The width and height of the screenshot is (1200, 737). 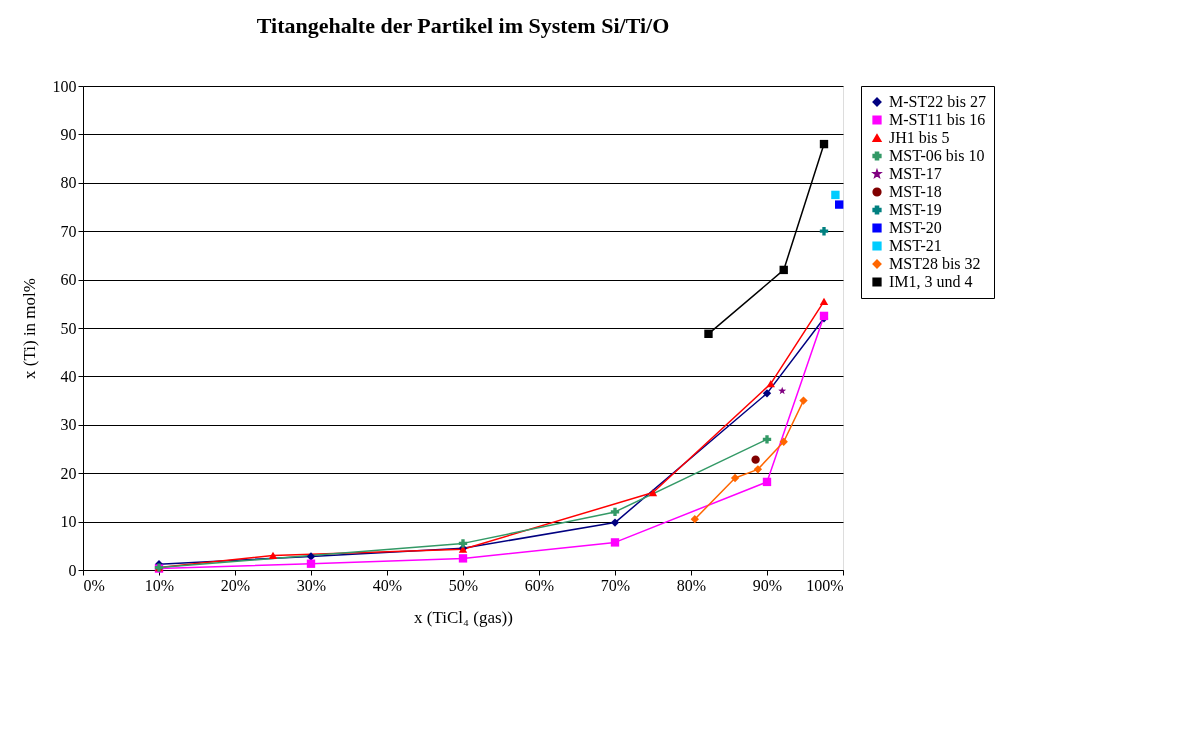 I want to click on y-tick-label: 90, so click(x=68, y=134).